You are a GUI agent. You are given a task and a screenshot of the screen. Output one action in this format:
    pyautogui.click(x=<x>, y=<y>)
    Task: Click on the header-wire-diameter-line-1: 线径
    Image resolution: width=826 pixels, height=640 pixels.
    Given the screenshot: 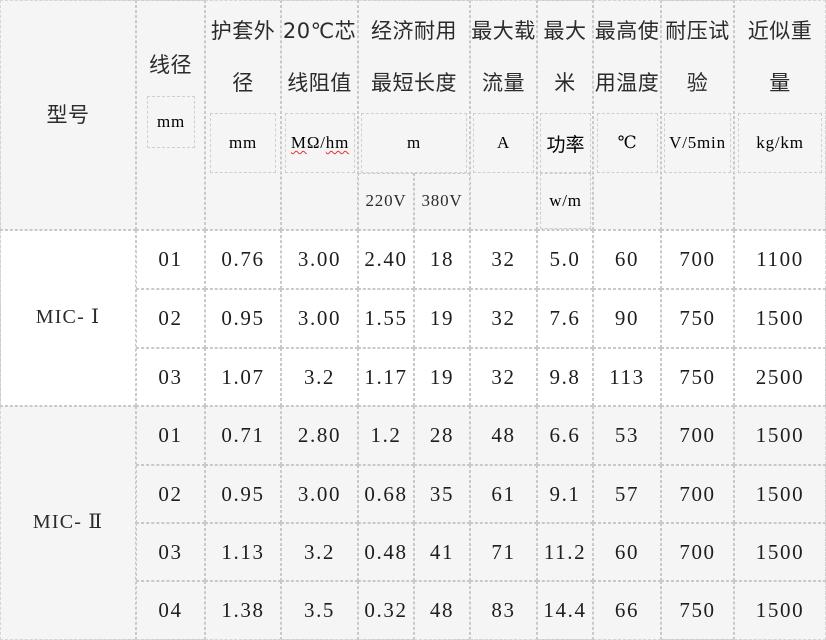 What is the action you would take?
    pyautogui.click(x=170, y=65)
    